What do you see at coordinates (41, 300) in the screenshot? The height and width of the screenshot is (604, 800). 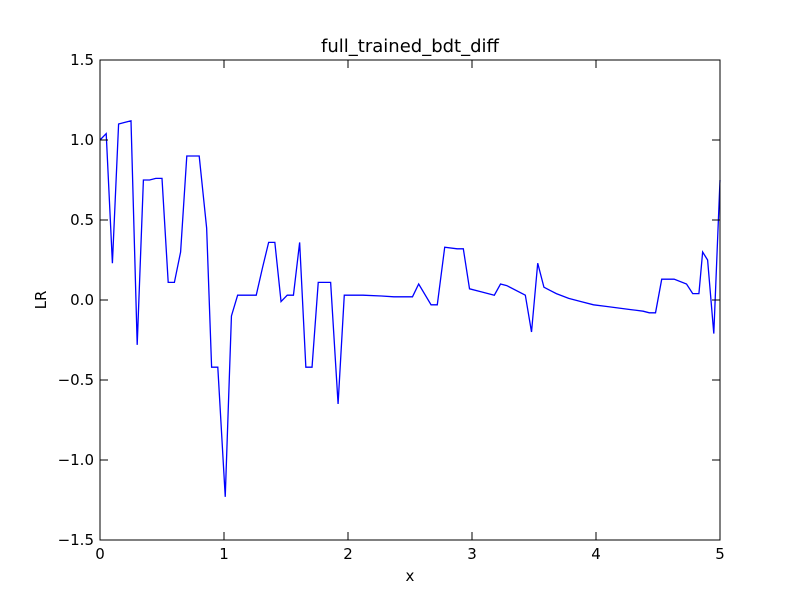 I see `y-axis-label: LR` at bounding box center [41, 300].